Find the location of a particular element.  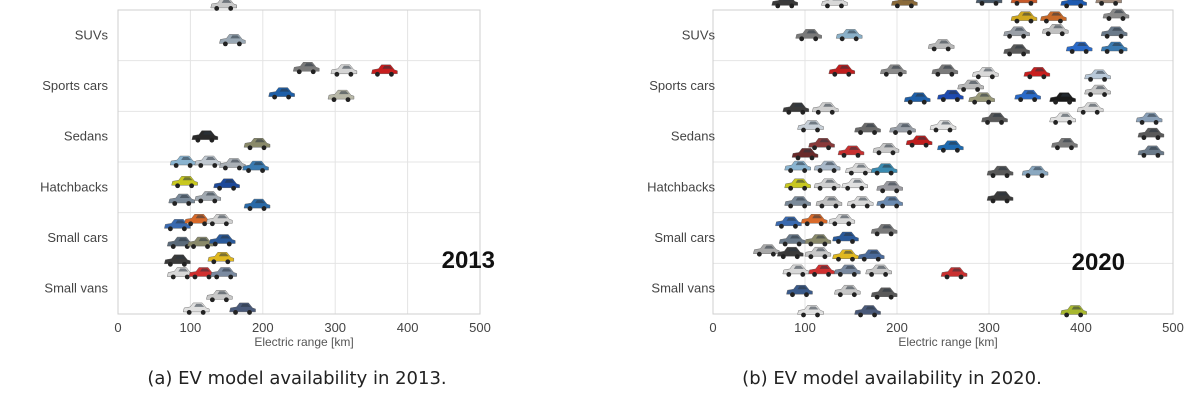

x-tick-label: 0 is located at coordinates (117, 327).